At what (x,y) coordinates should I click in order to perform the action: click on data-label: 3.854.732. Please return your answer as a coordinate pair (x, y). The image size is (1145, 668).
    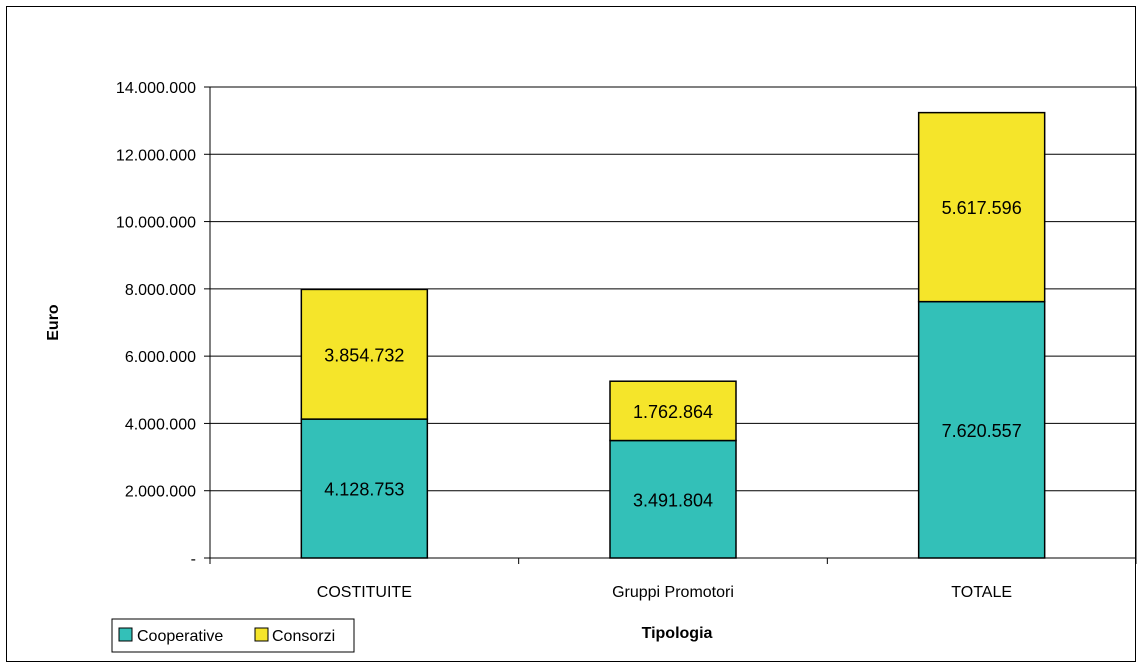
    Looking at the image, I should click on (364, 355).